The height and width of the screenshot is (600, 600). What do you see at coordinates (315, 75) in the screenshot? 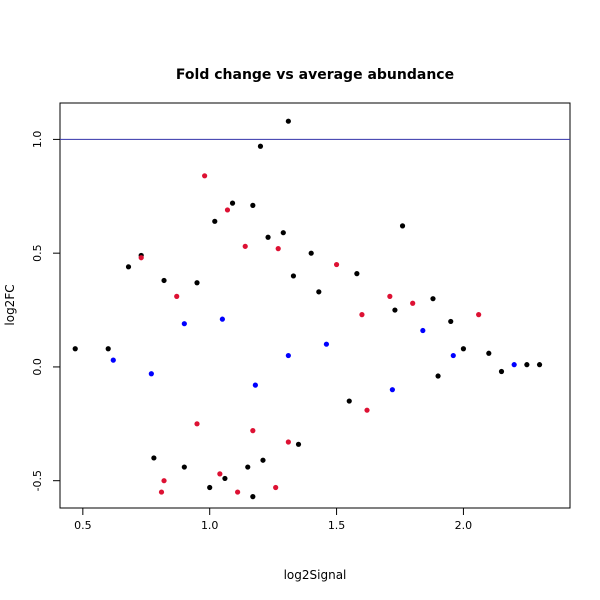
I see `chart-title: Fold change vs average abundance` at bounding box center [315, 75].